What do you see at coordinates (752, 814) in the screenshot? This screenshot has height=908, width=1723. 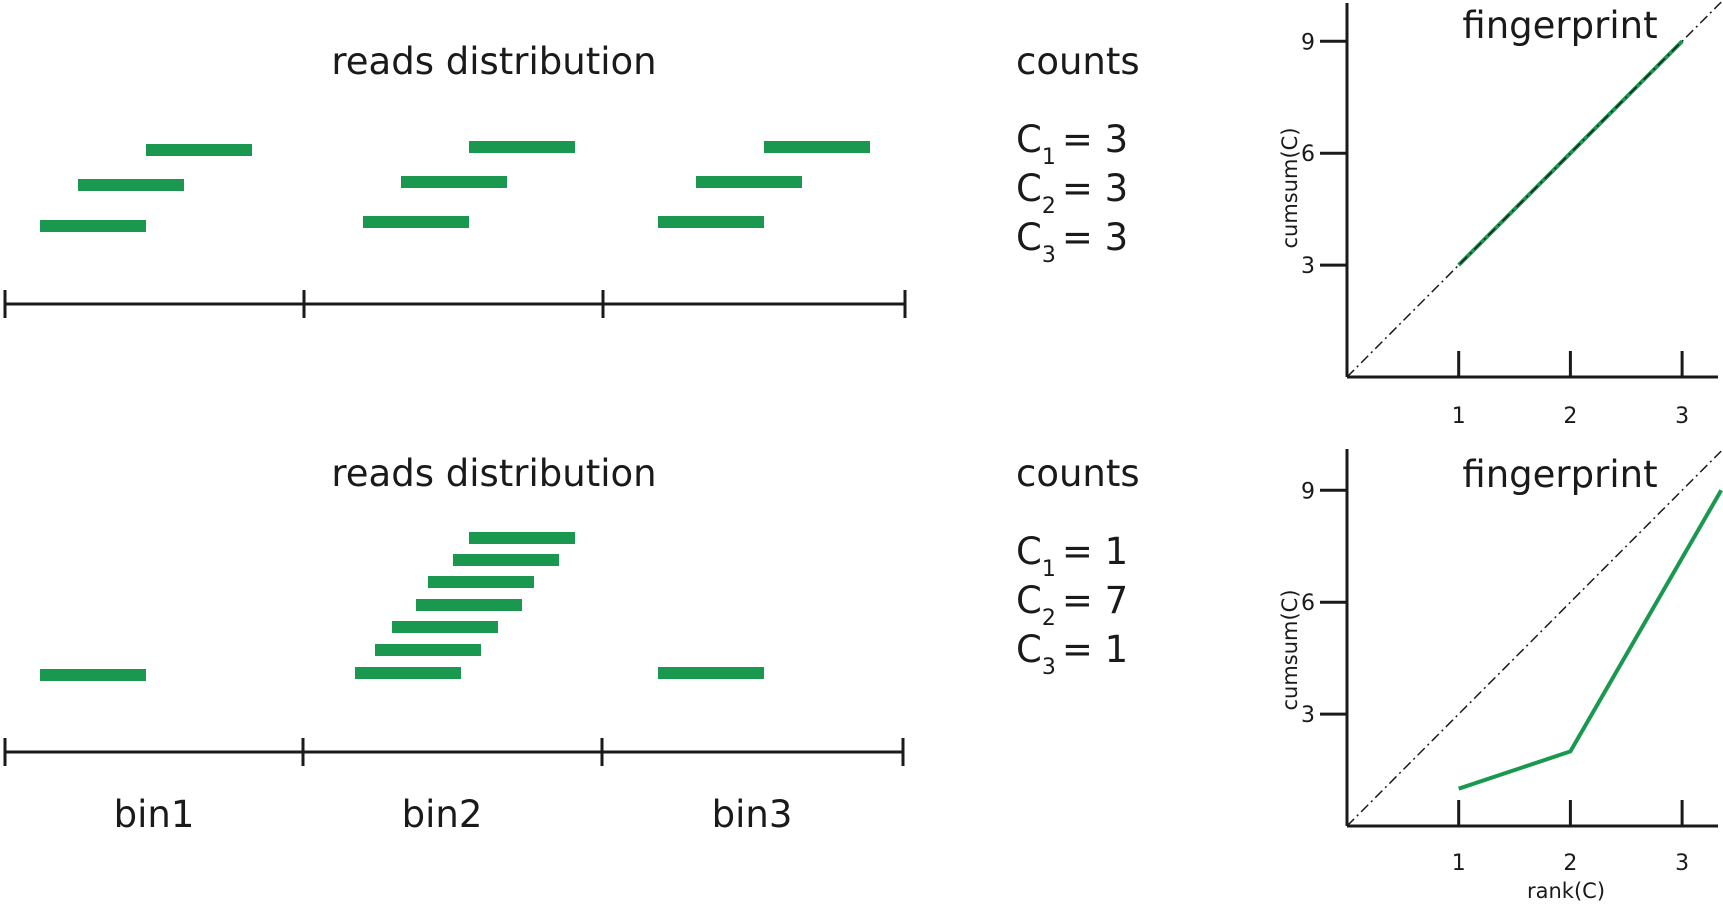 I see `bin-label: bin3` at bounding box center [752, 814].